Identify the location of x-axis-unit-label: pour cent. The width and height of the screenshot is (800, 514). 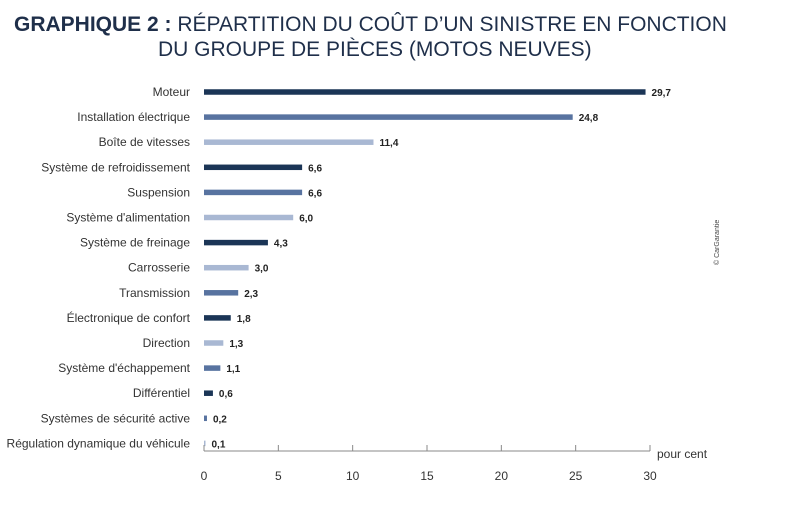
(682, 454).